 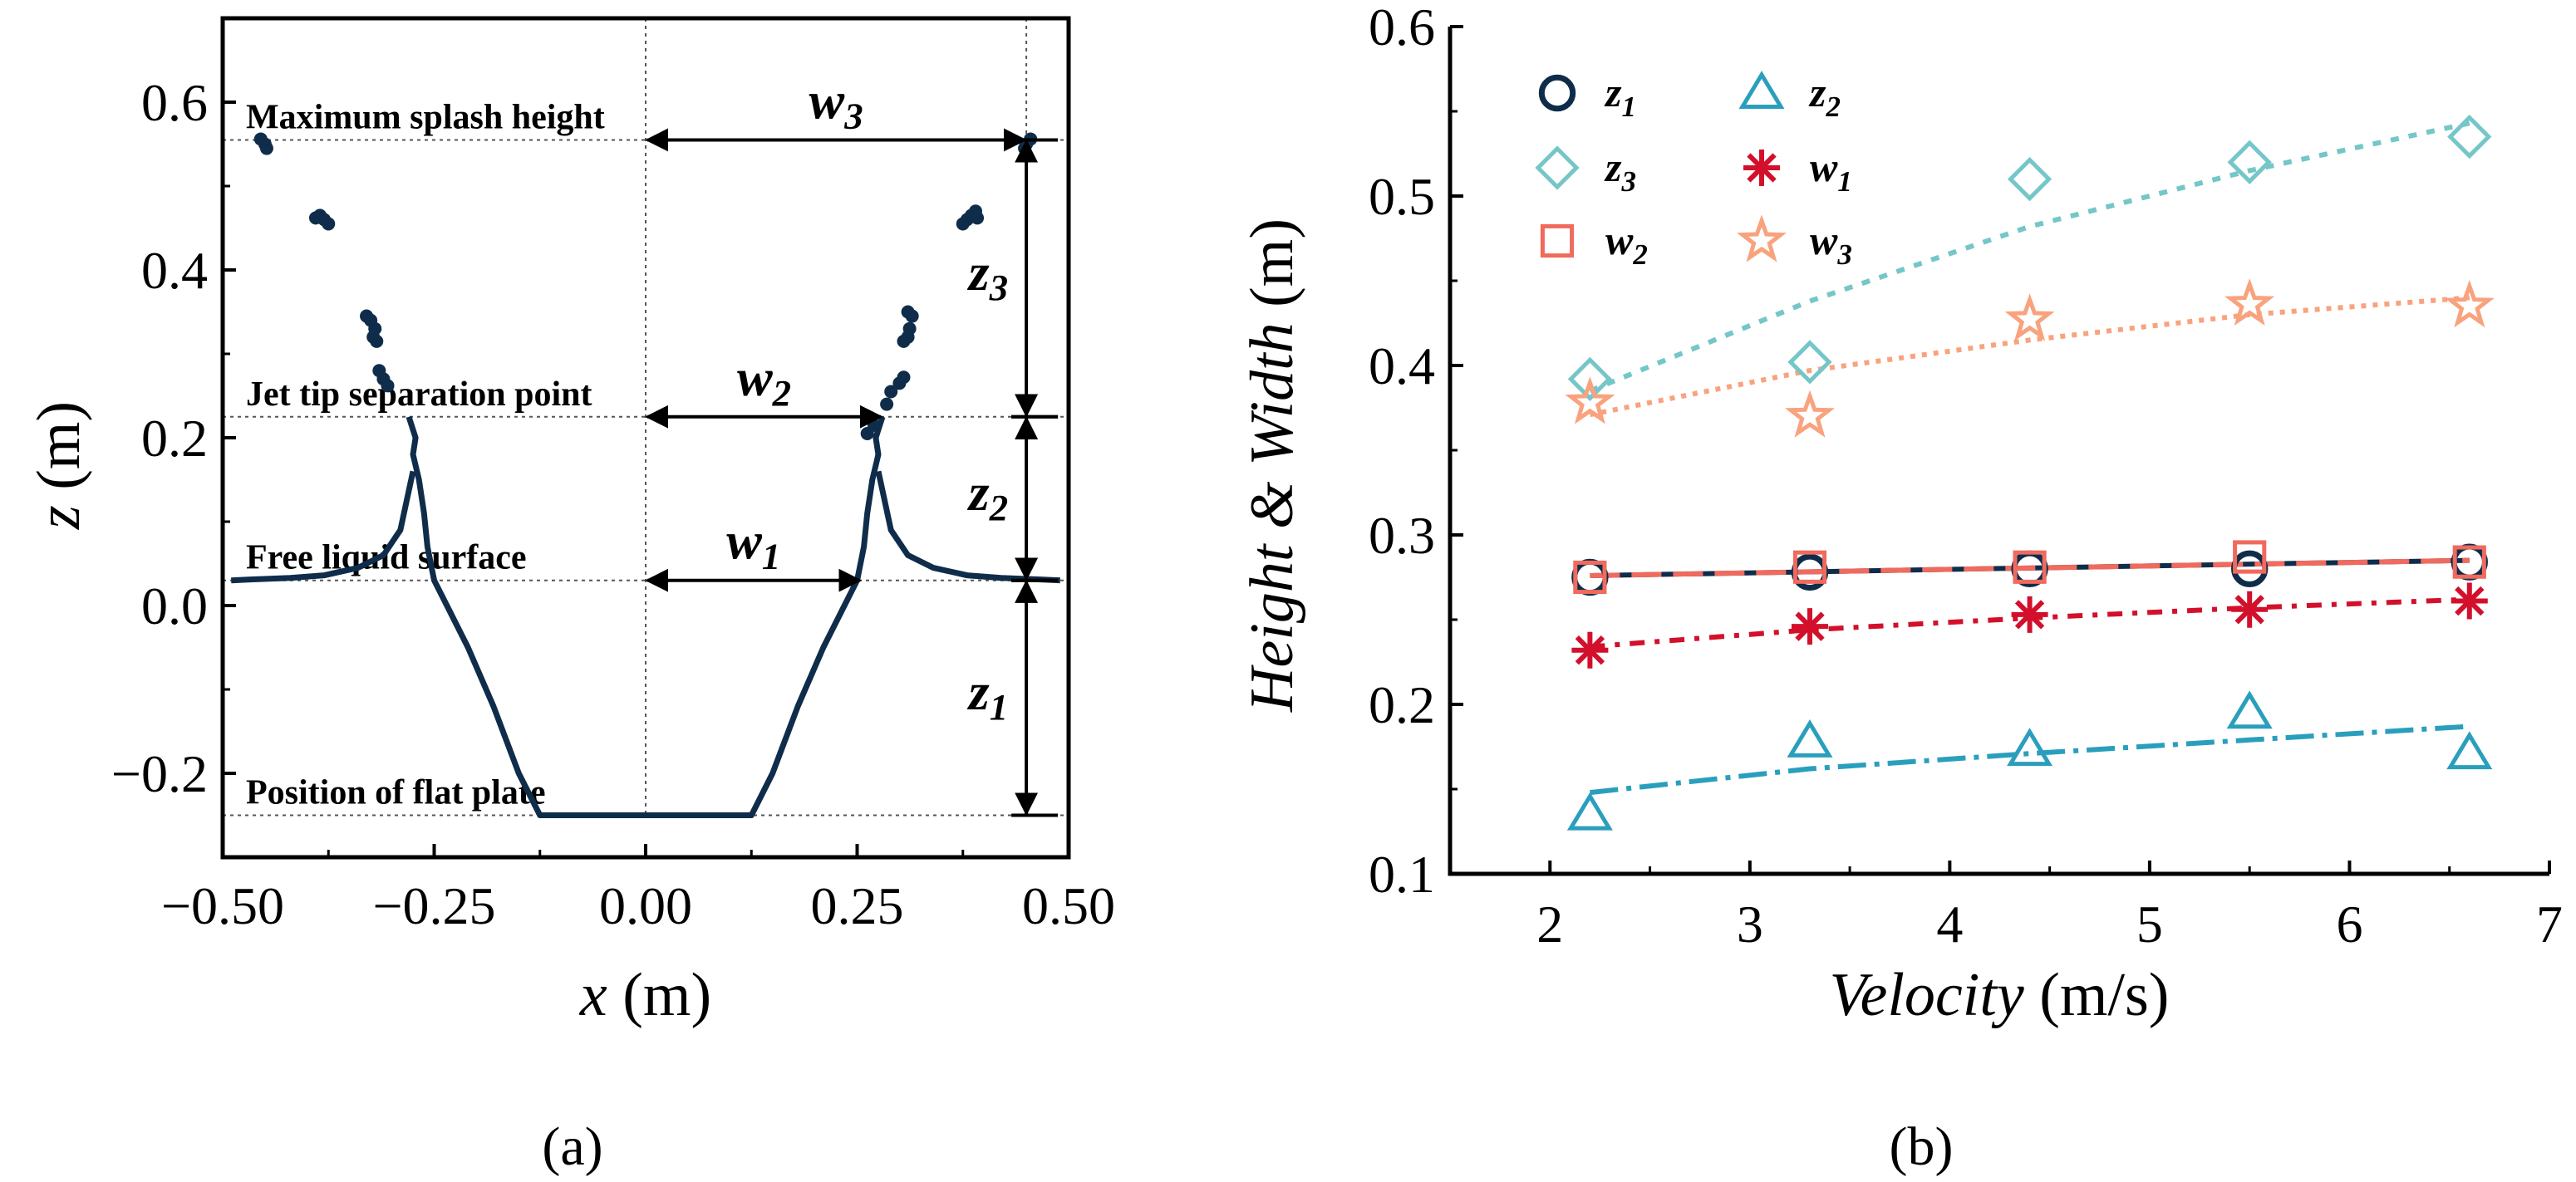 What do you see at coordinates (2030, 257) in the screenshot?
I see `fit-line-z3` at bounding box center [2030, 257].